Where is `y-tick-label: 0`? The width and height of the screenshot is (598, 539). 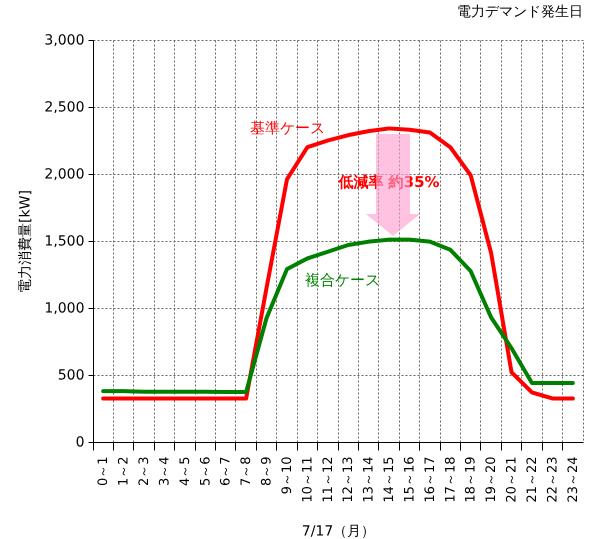 y-tick-label: 0 is located at coordinates (80, 442).